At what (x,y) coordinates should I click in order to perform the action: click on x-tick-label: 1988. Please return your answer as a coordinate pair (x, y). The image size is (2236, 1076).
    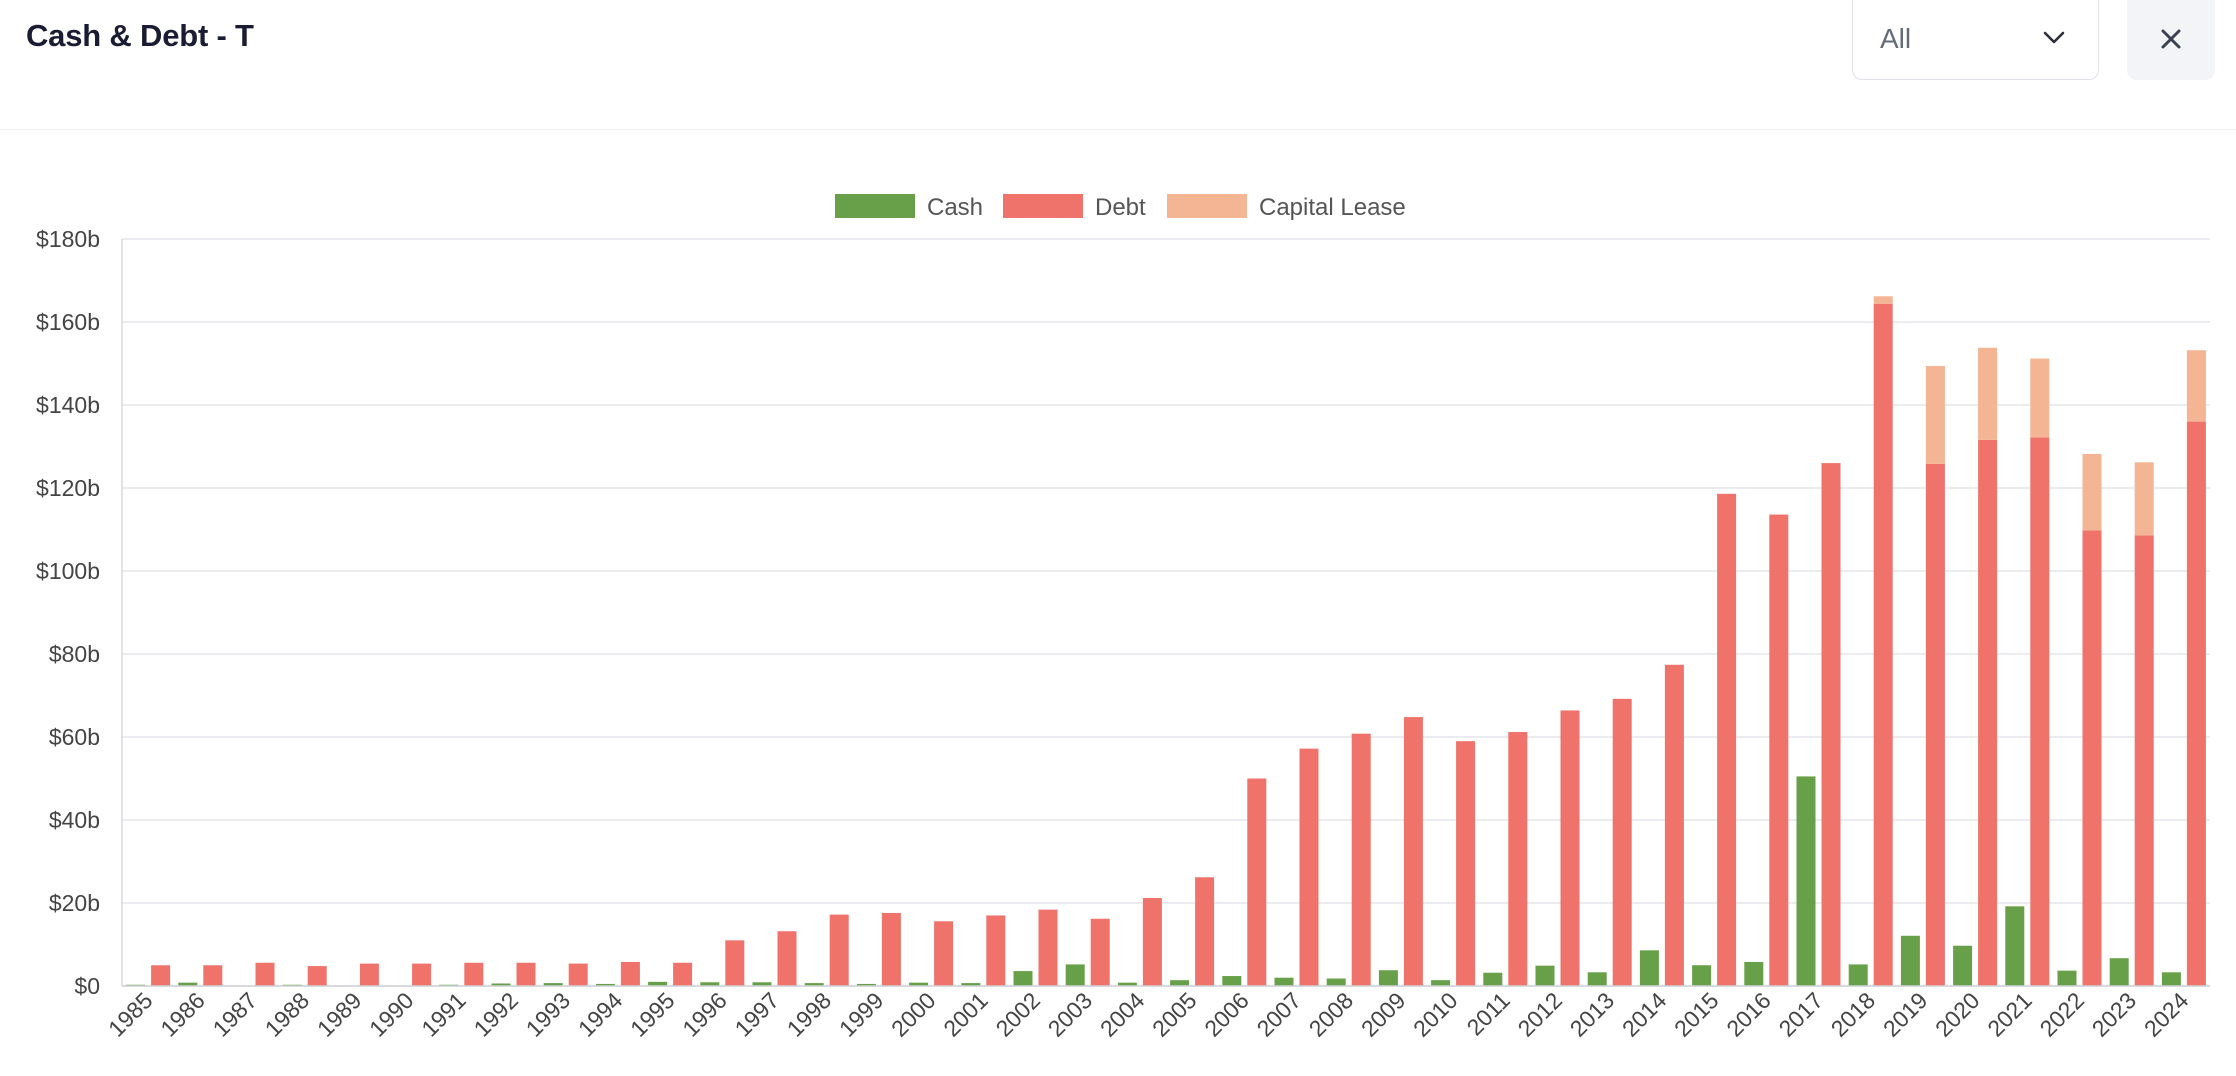
    Looking at the image, I should click on (287, 1014).